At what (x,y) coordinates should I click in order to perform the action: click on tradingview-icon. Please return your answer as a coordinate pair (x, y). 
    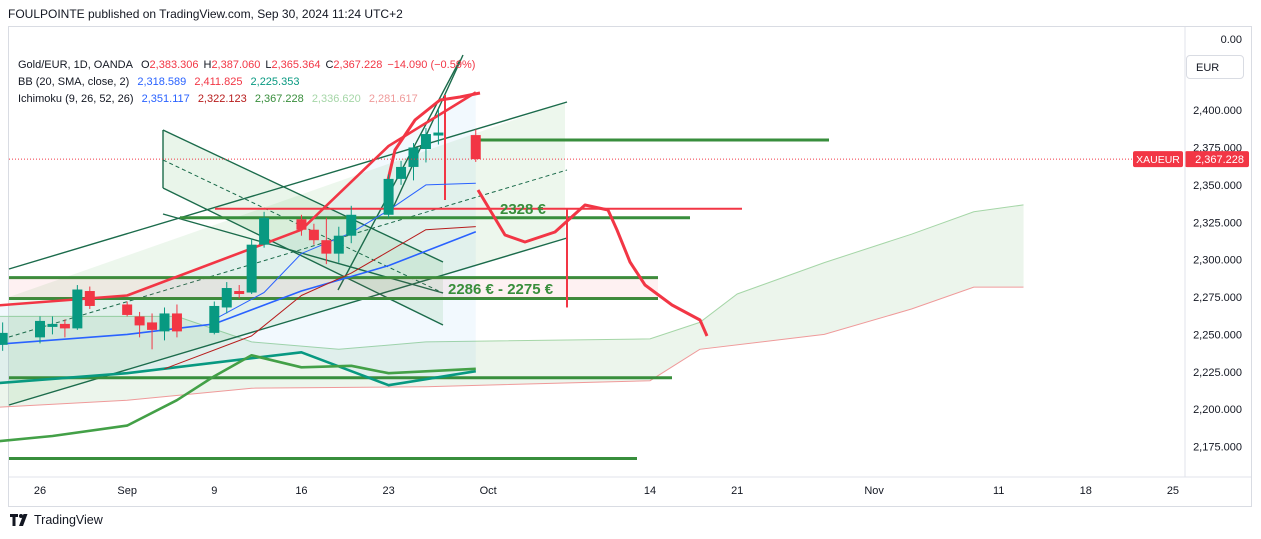
    Looking at the image, I should click on (19, 520).